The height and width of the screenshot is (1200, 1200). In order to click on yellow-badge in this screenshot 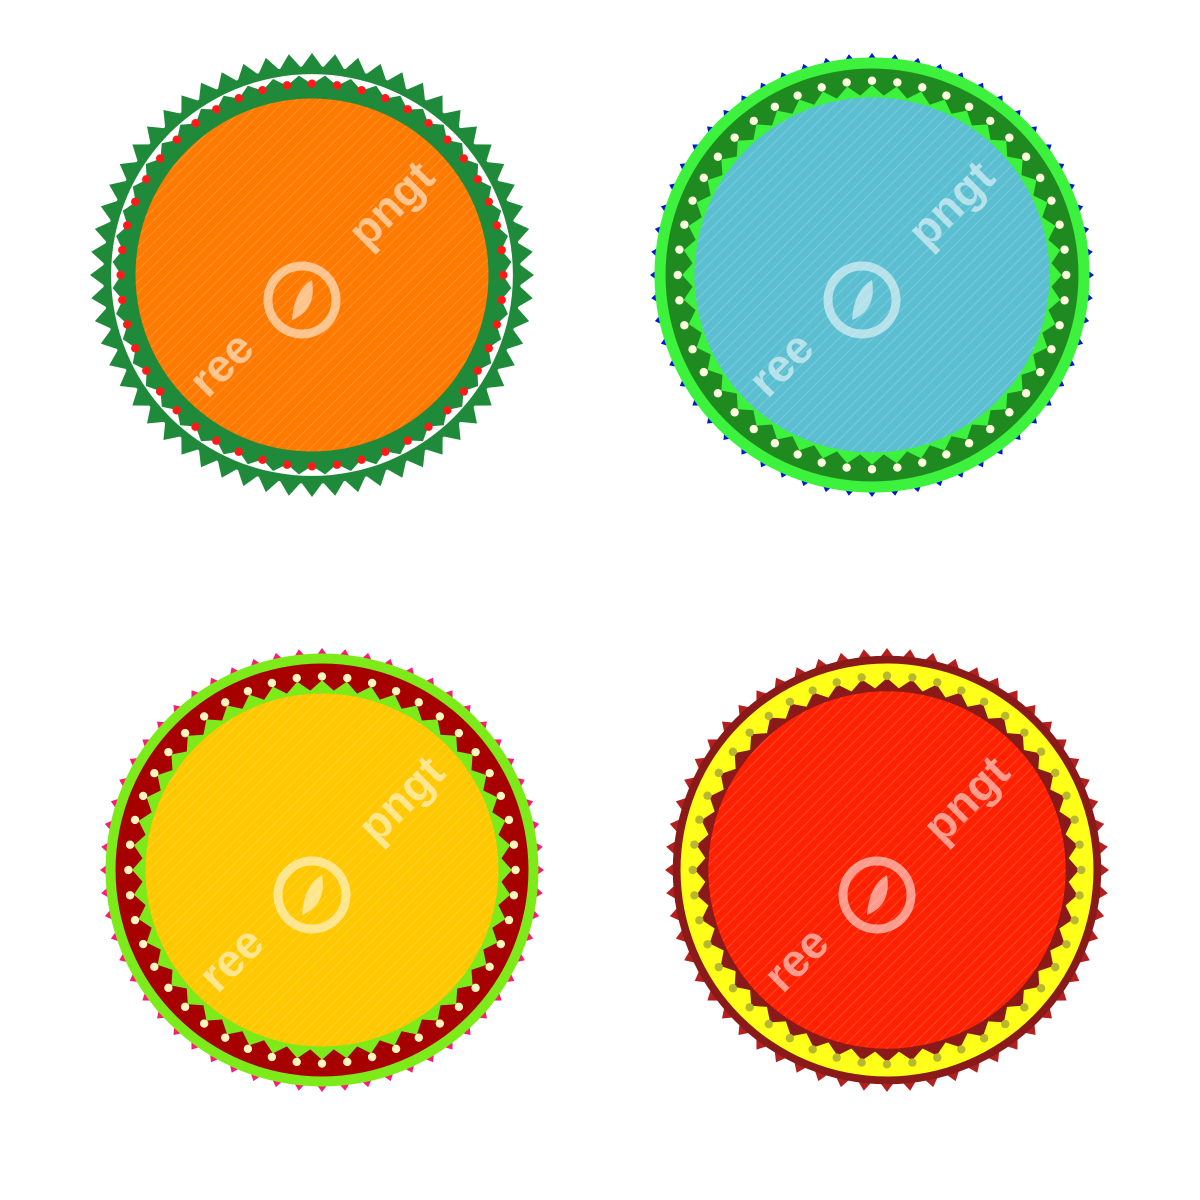, I will do `click(322, 870)`.